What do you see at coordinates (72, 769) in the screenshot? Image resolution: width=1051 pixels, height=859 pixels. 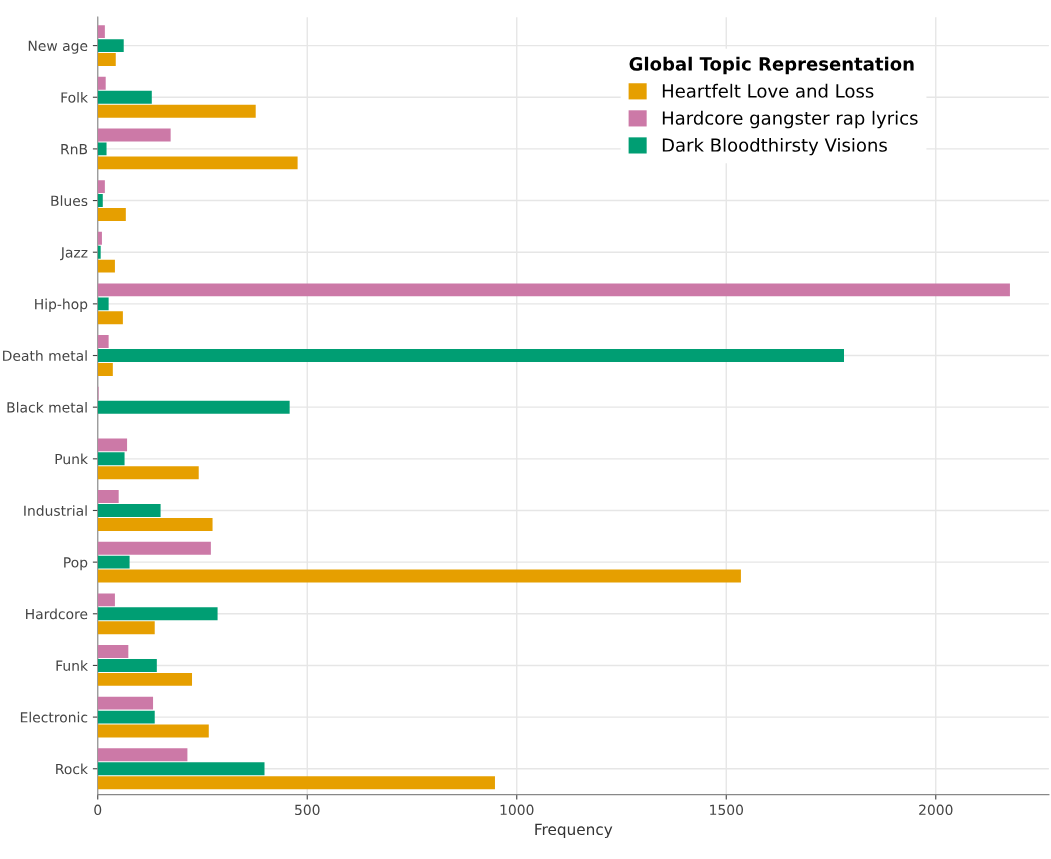 I see `y-tick-label: Rock` at bounding box center [72, 769].